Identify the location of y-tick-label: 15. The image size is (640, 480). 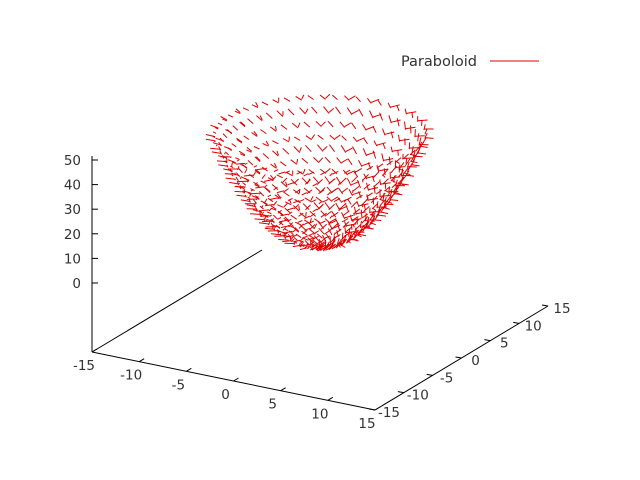
(561, 309).